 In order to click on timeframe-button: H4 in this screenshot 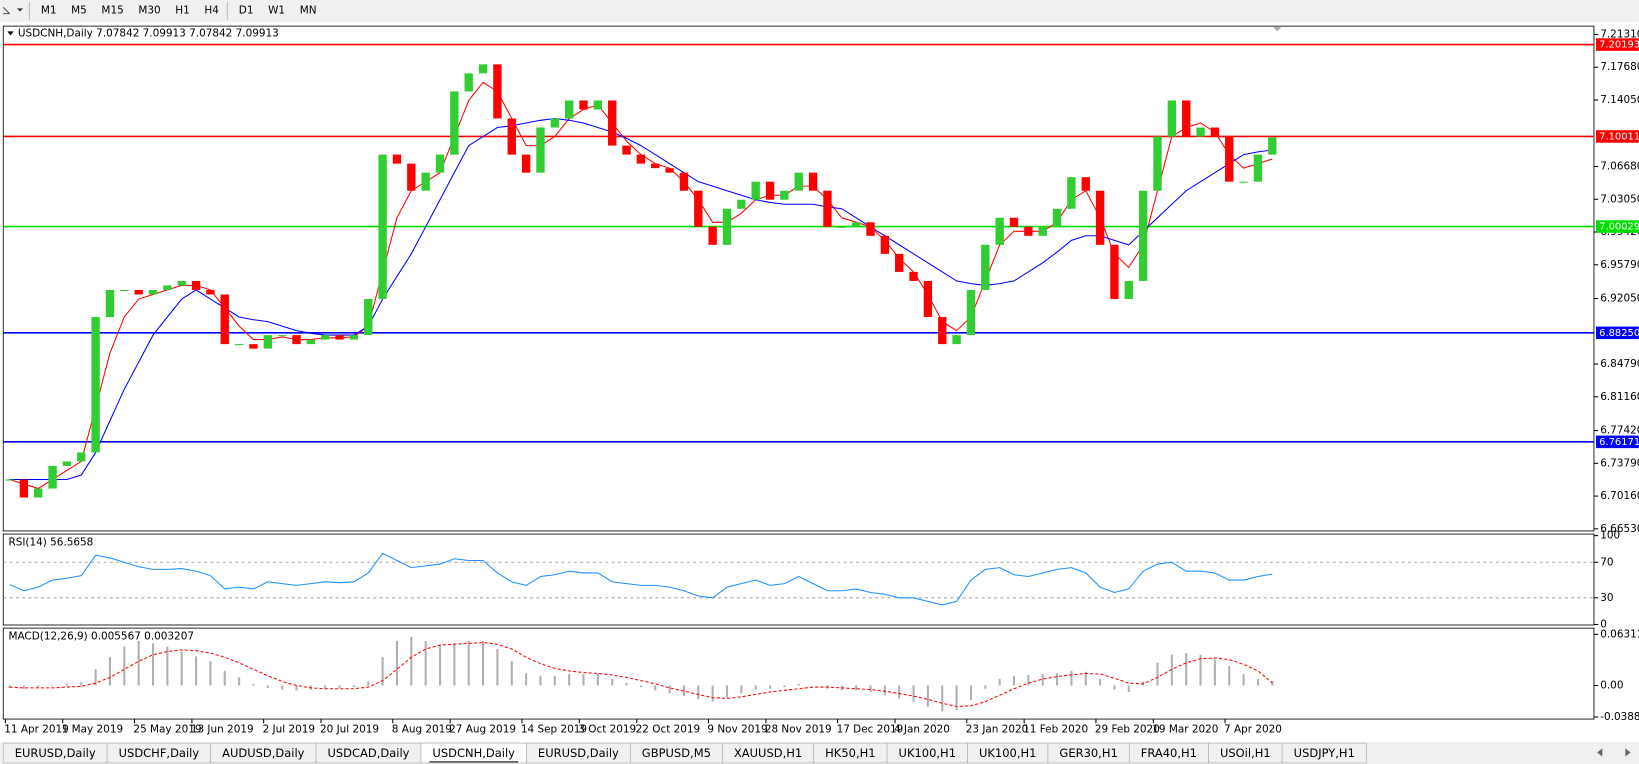, I will do `click(211, 10)`.